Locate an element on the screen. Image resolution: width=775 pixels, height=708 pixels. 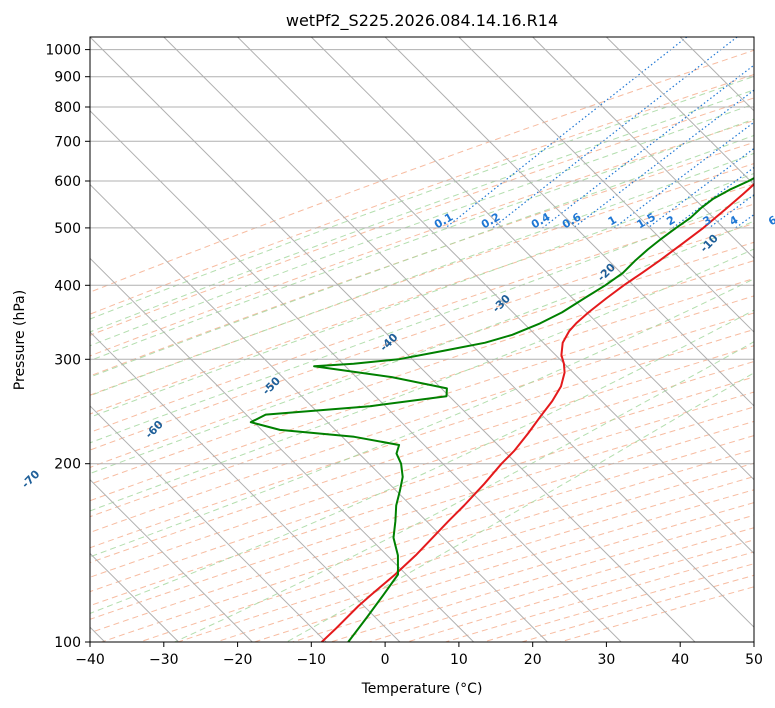
x-tick-label: 10 is located at coordinates (459, 660).